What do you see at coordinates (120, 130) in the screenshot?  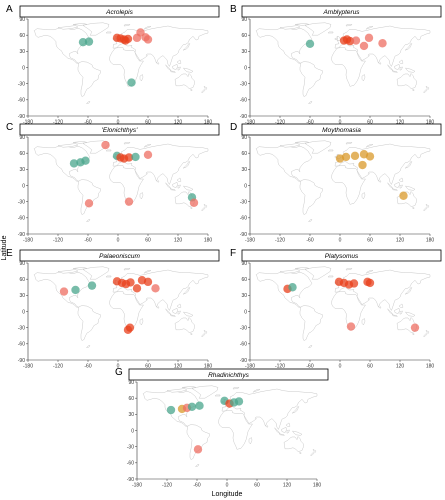 I see `facet-title: 'Elonichthys'` at bounding box center [120, 130].